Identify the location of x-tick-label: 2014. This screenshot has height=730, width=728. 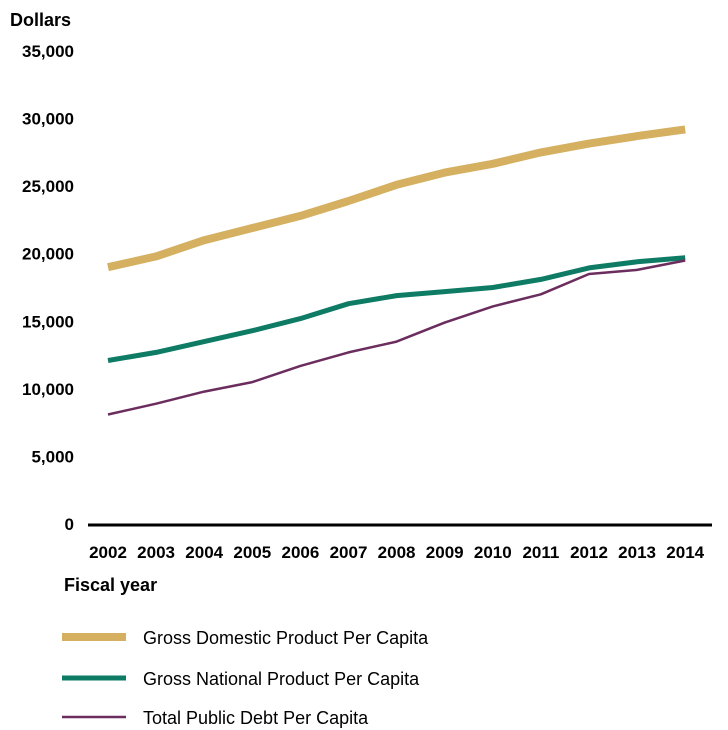
(685, 552).